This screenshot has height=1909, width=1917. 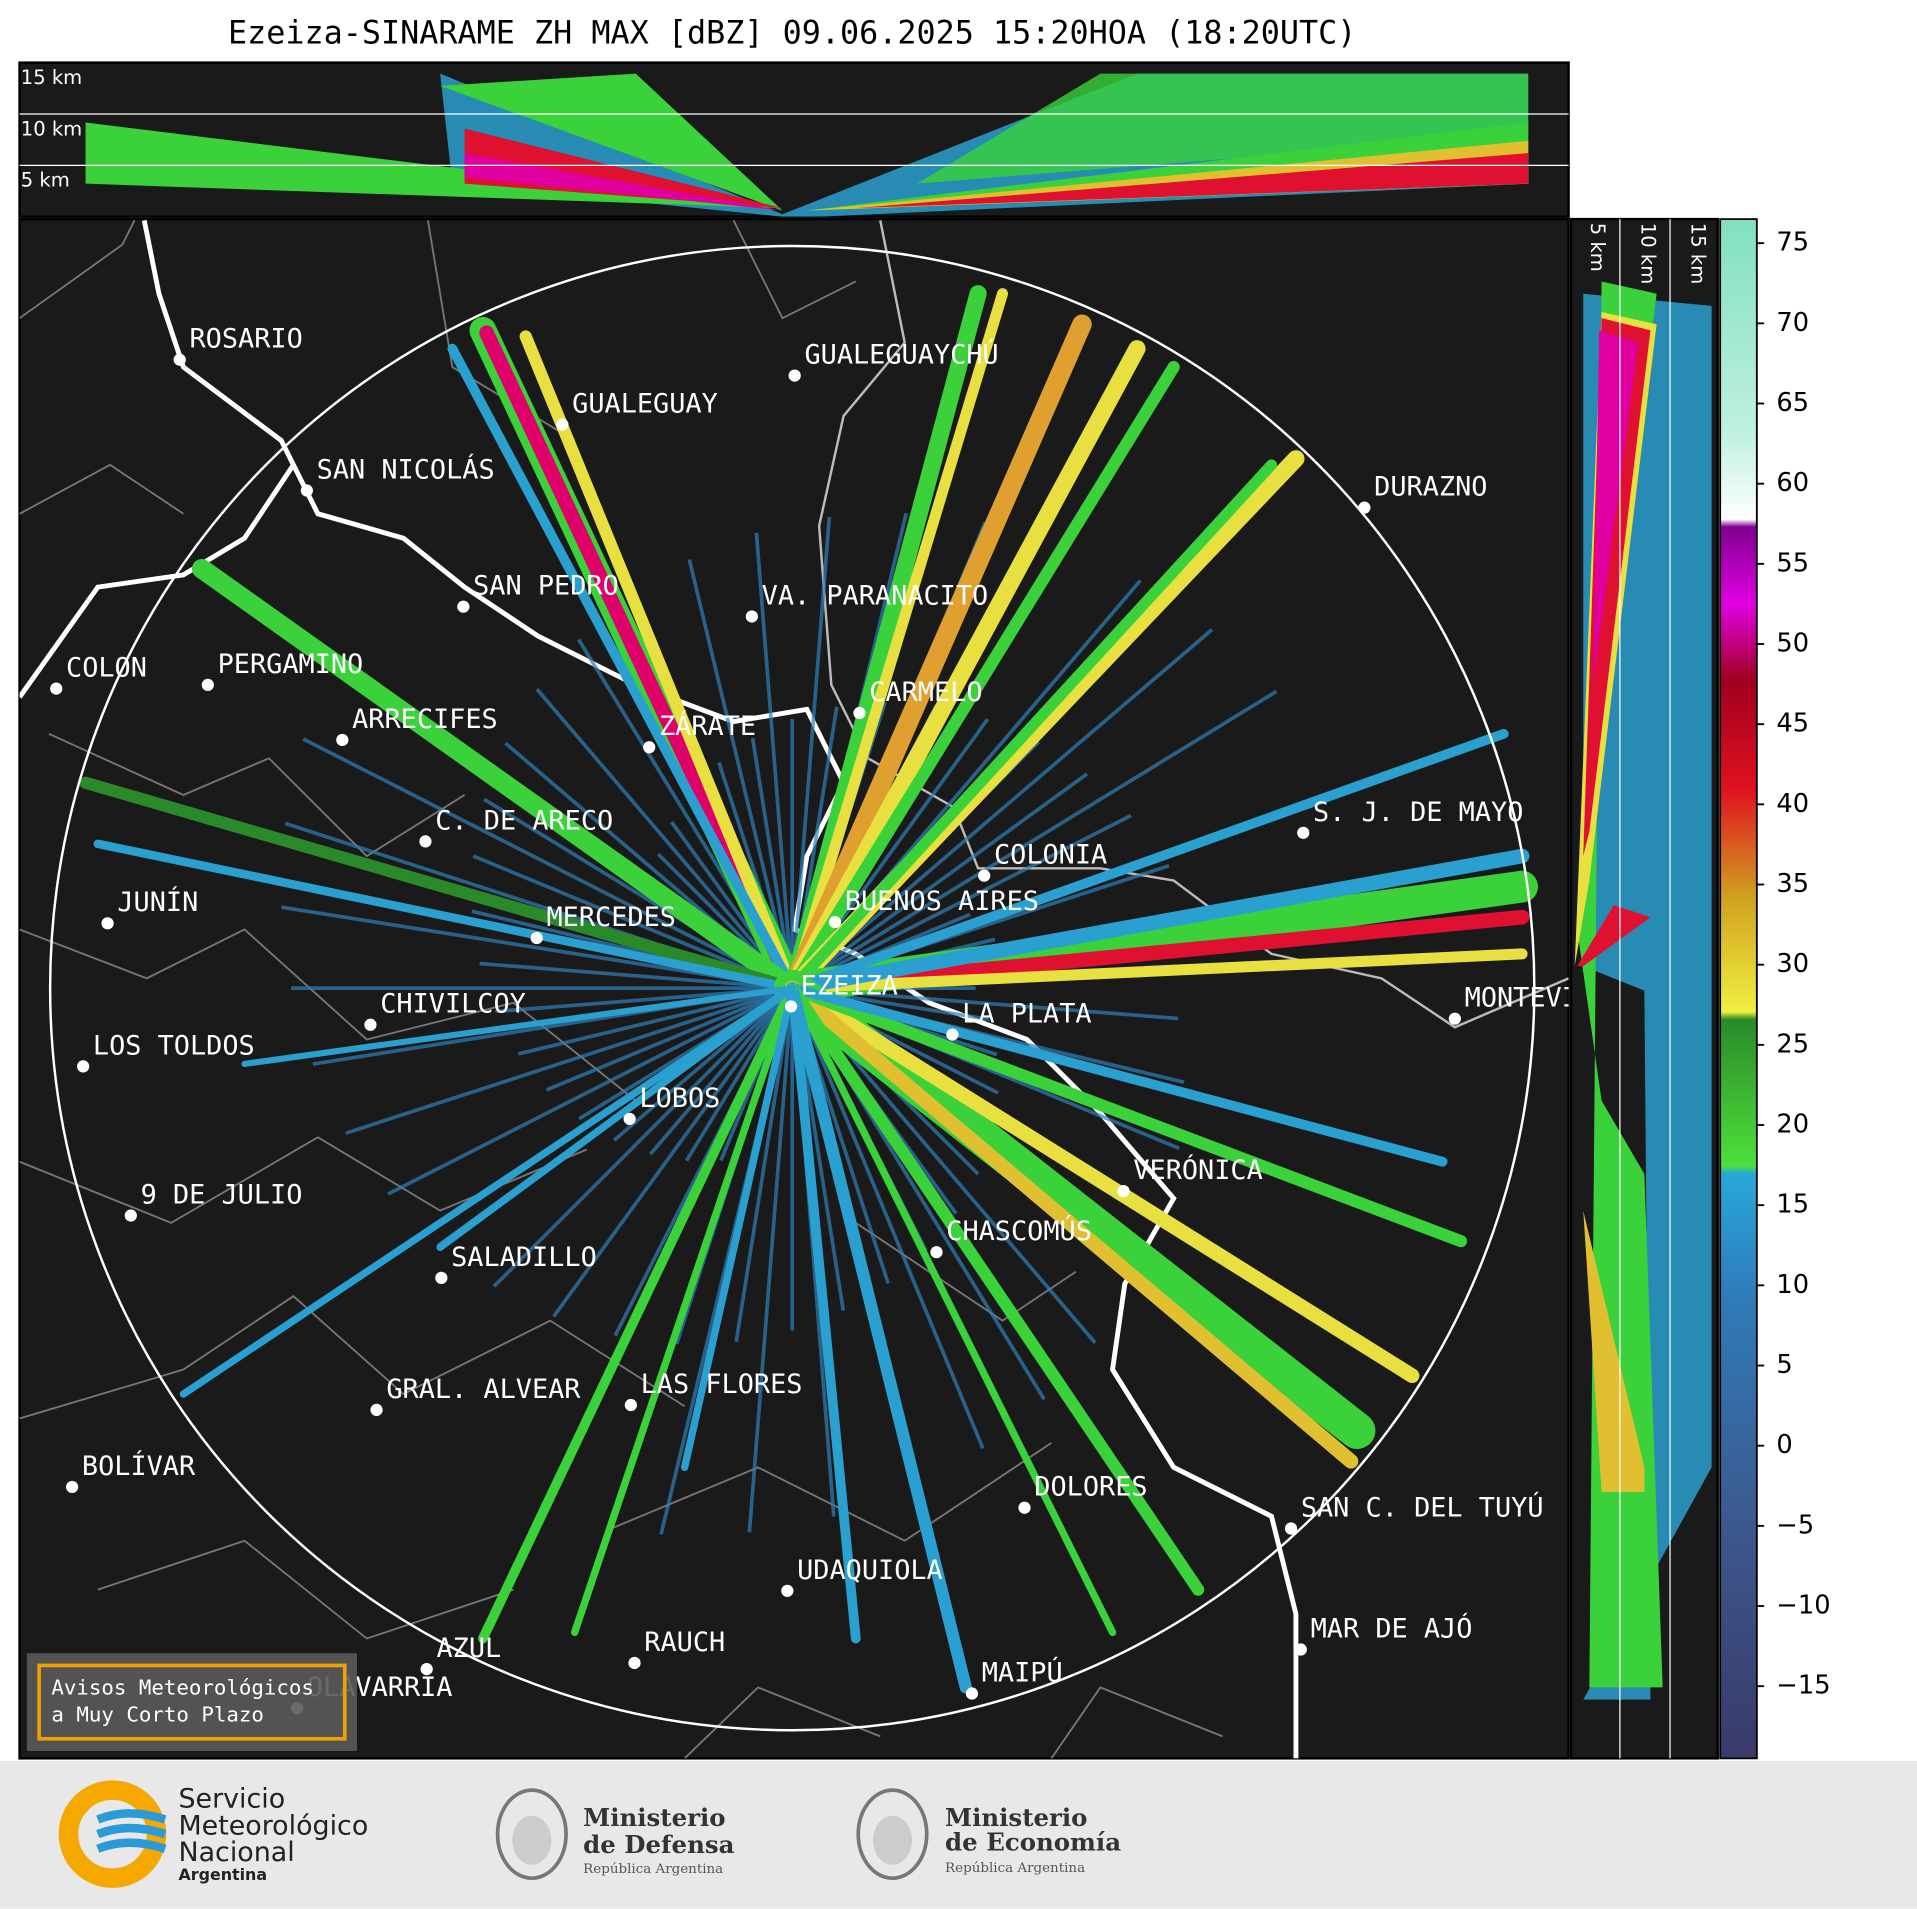 I want to click on city-label: COLONIA, so click(x=1050, y=855).